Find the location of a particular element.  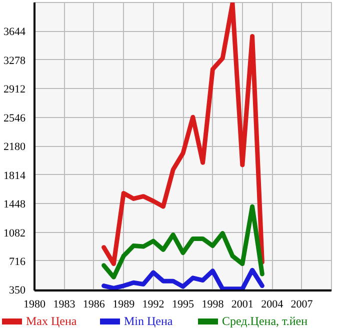

x-tick-label: 1989 is located at coordinates (124, 304).